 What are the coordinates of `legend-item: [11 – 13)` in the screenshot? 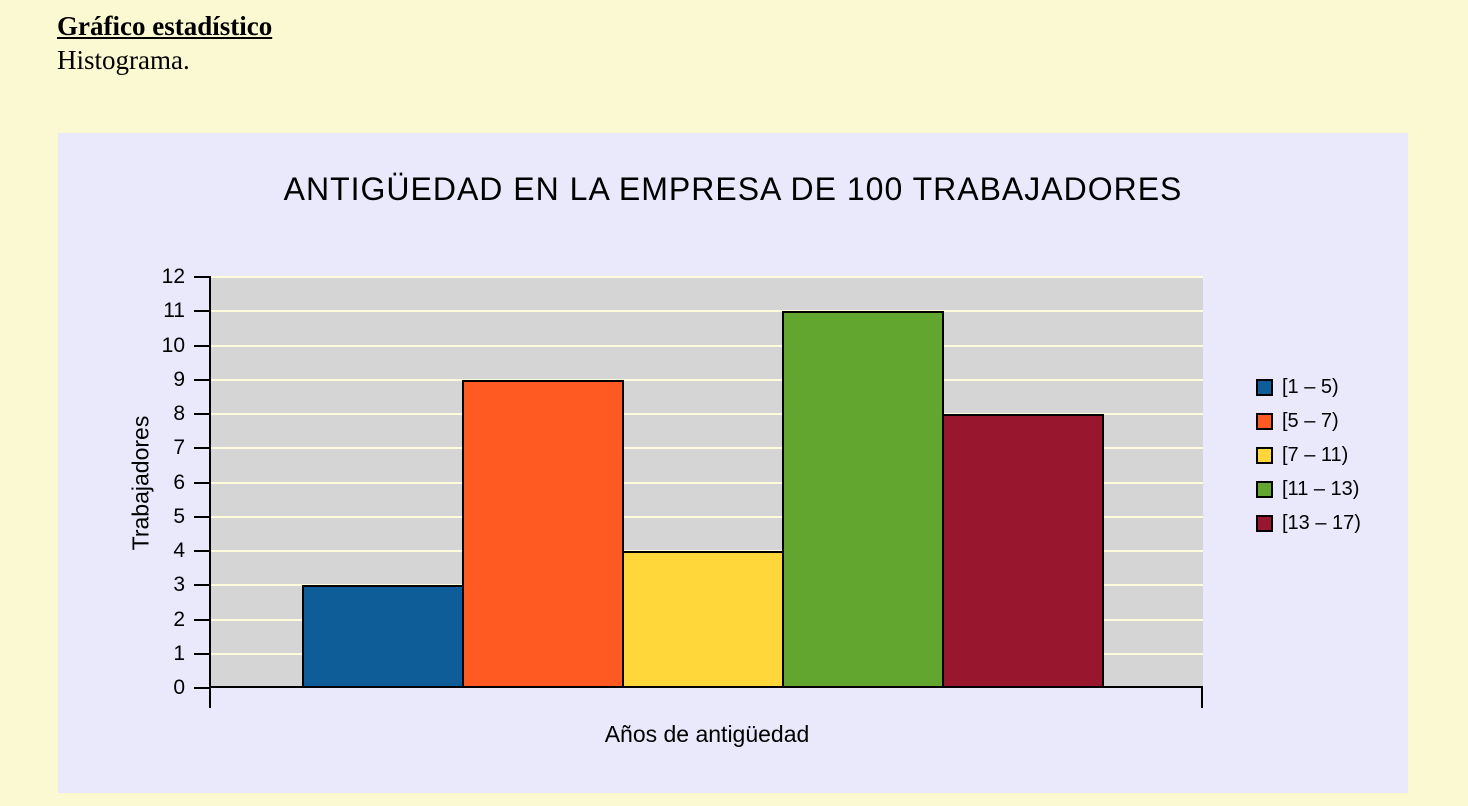 It's located at (1308, 489).